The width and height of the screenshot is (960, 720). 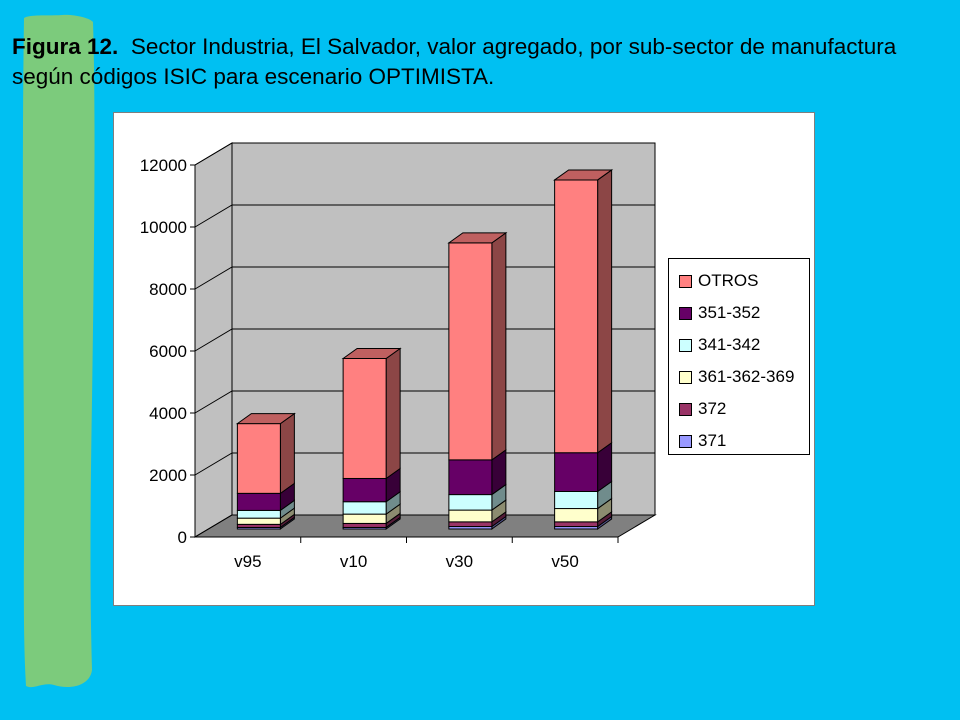 I want to click on bar-segment-v50-OTROS, so click(x=576, y=316).